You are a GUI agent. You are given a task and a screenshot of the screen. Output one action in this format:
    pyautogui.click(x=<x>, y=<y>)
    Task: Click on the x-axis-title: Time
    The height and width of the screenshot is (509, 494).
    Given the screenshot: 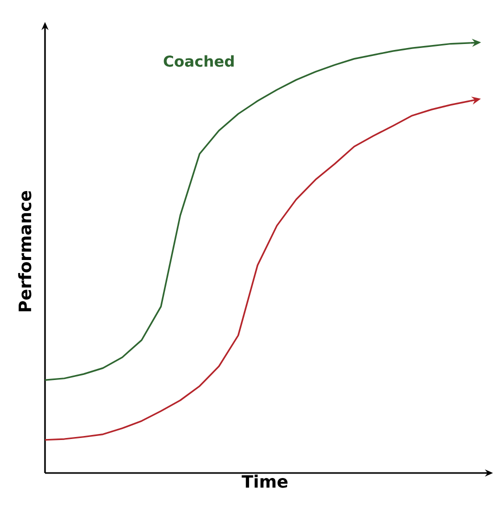 What is the action you would take?
    pyautogui.click(x=265, y=481)
    